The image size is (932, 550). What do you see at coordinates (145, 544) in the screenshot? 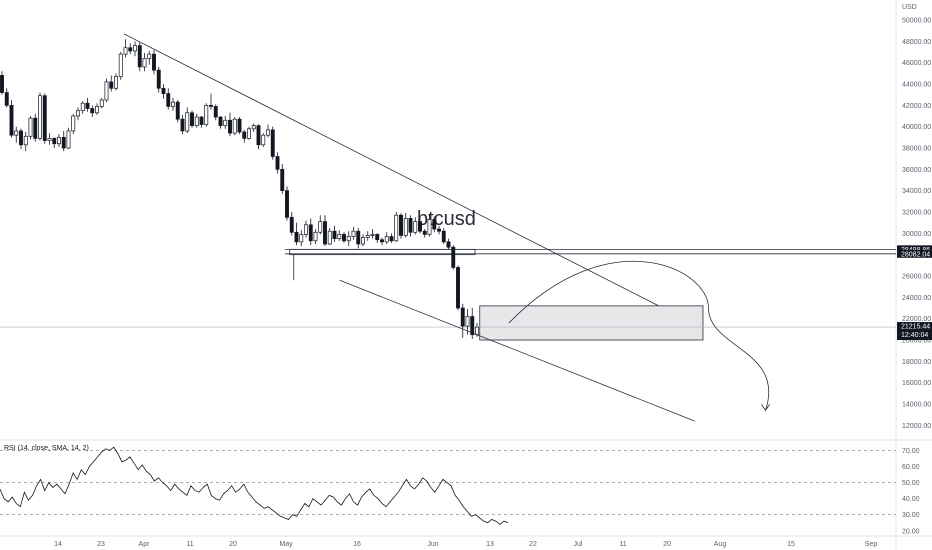
I see `time-tick-label: Apr` at bounding box center [145, 544].